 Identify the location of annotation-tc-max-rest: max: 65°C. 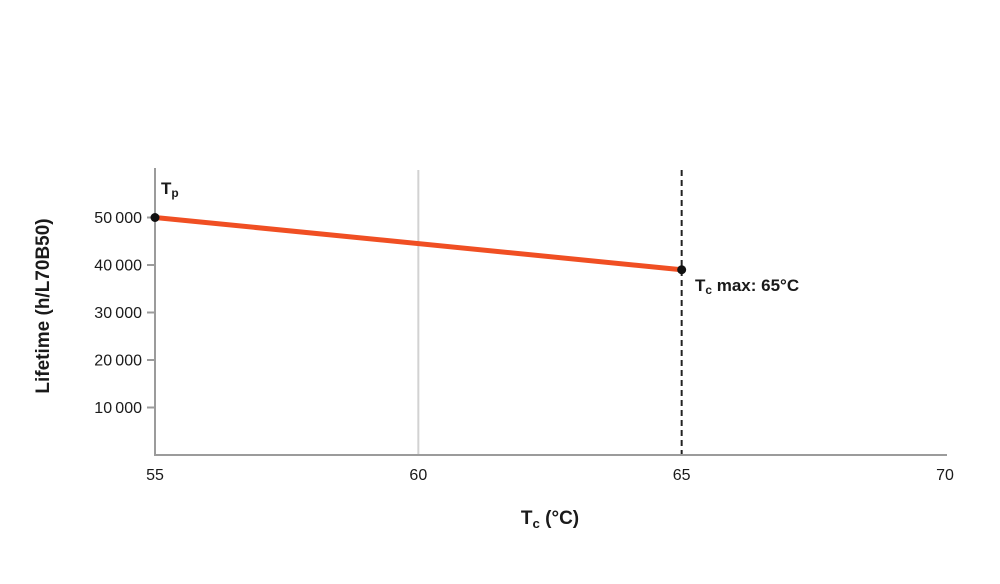
(756, 285).